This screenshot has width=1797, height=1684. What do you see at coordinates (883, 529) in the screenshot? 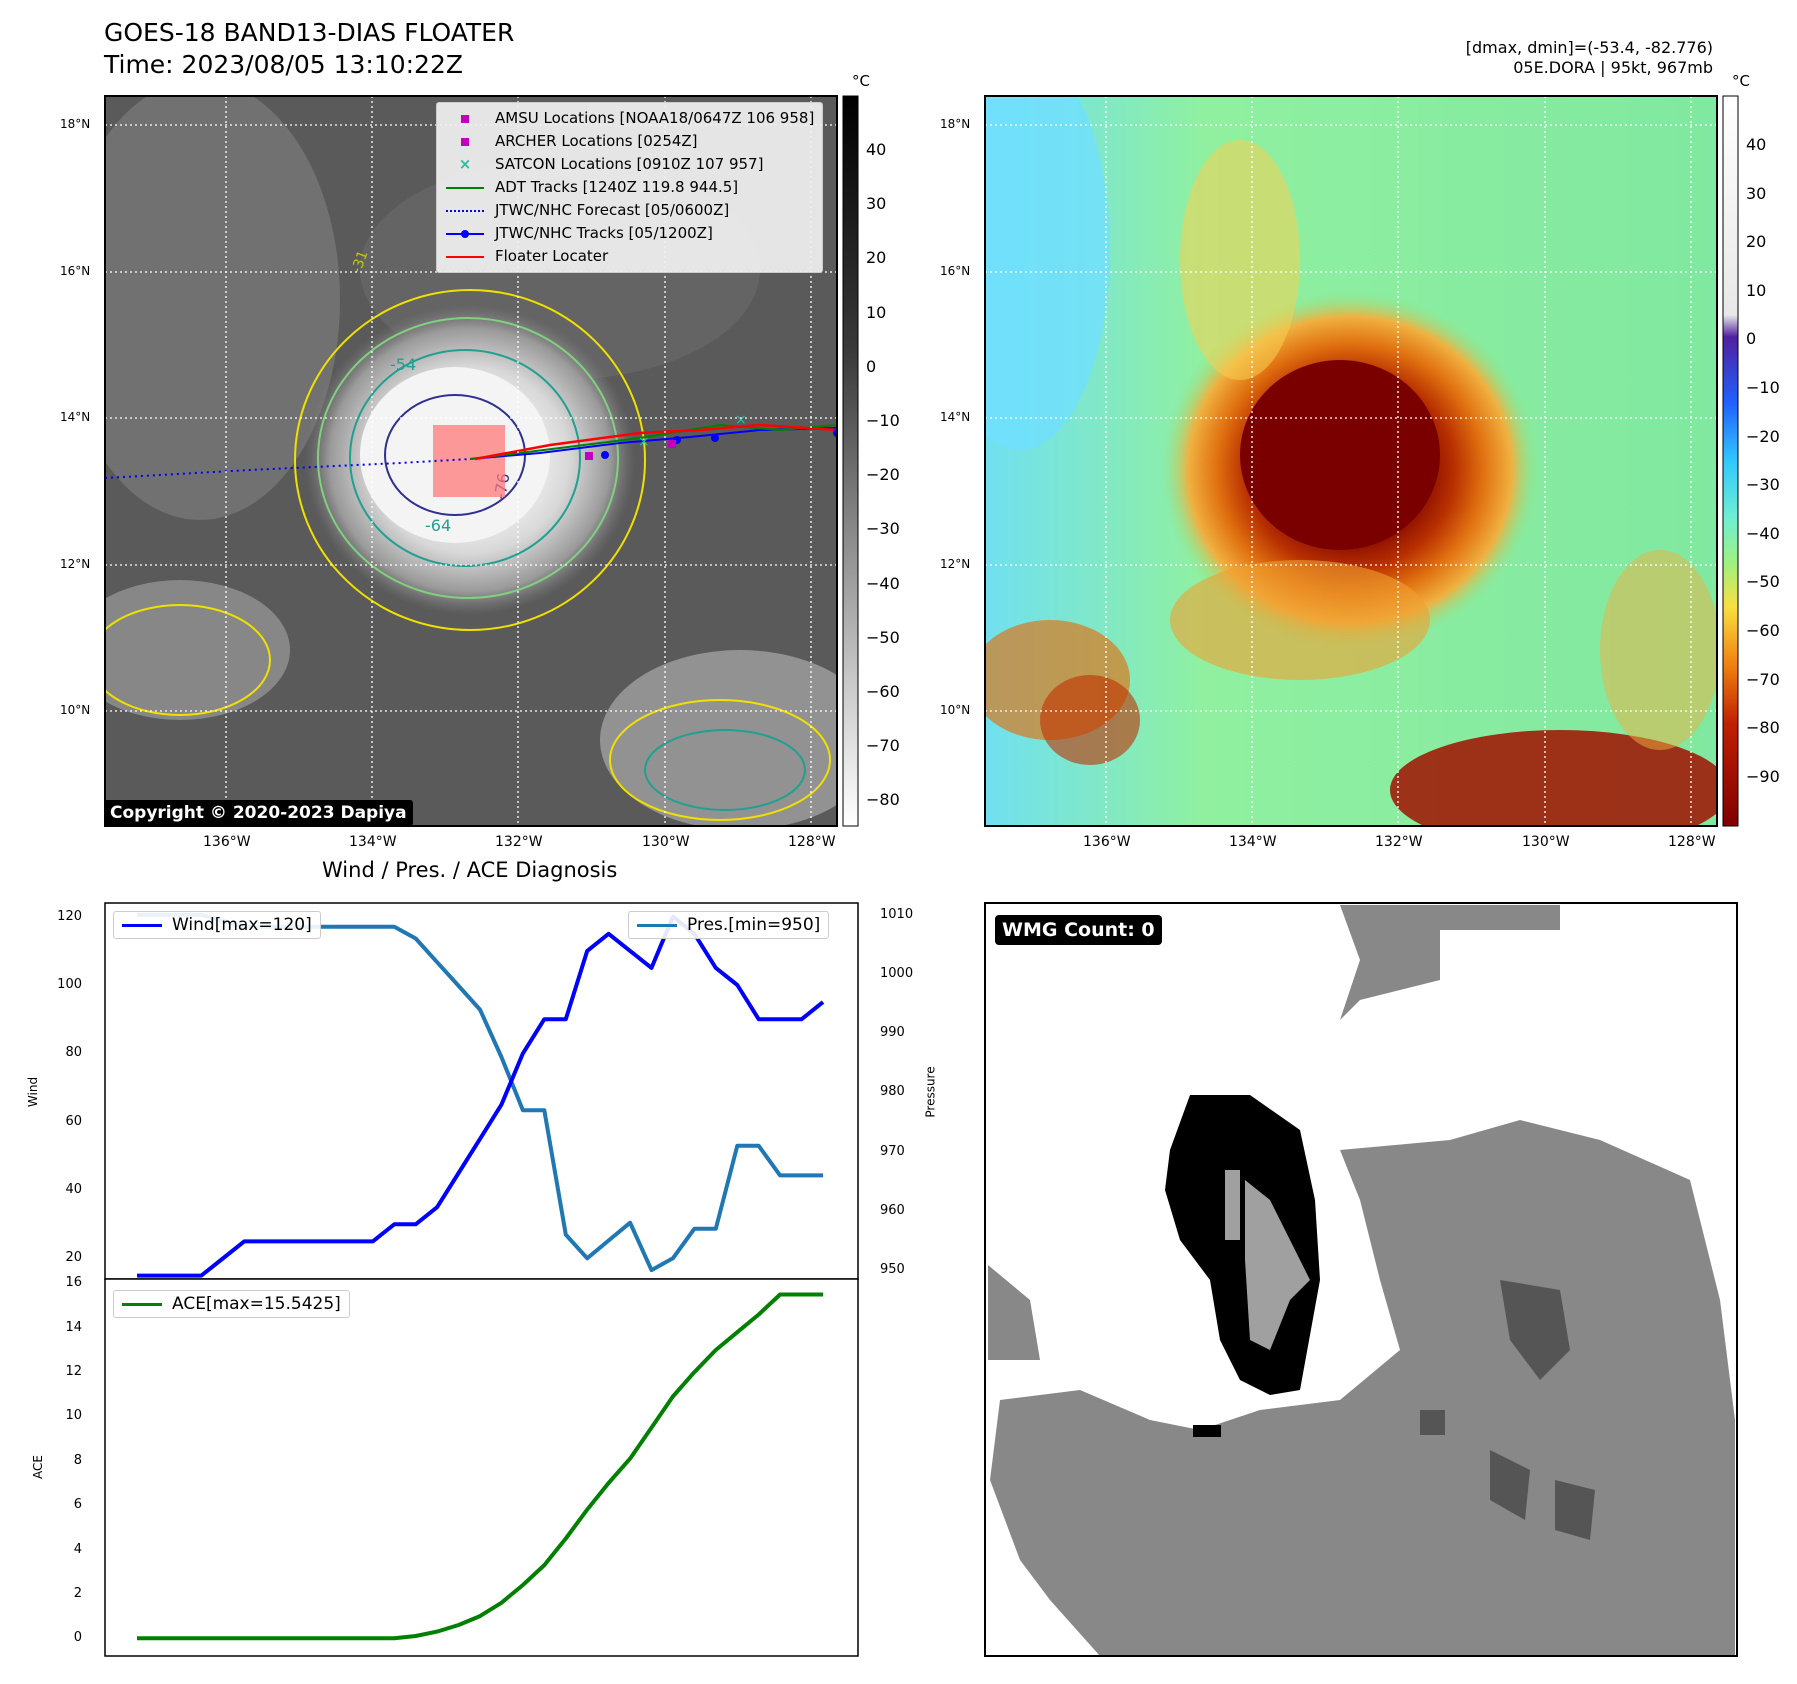
I see `colorbar-tick: −30` at bounding box center [883, 529].